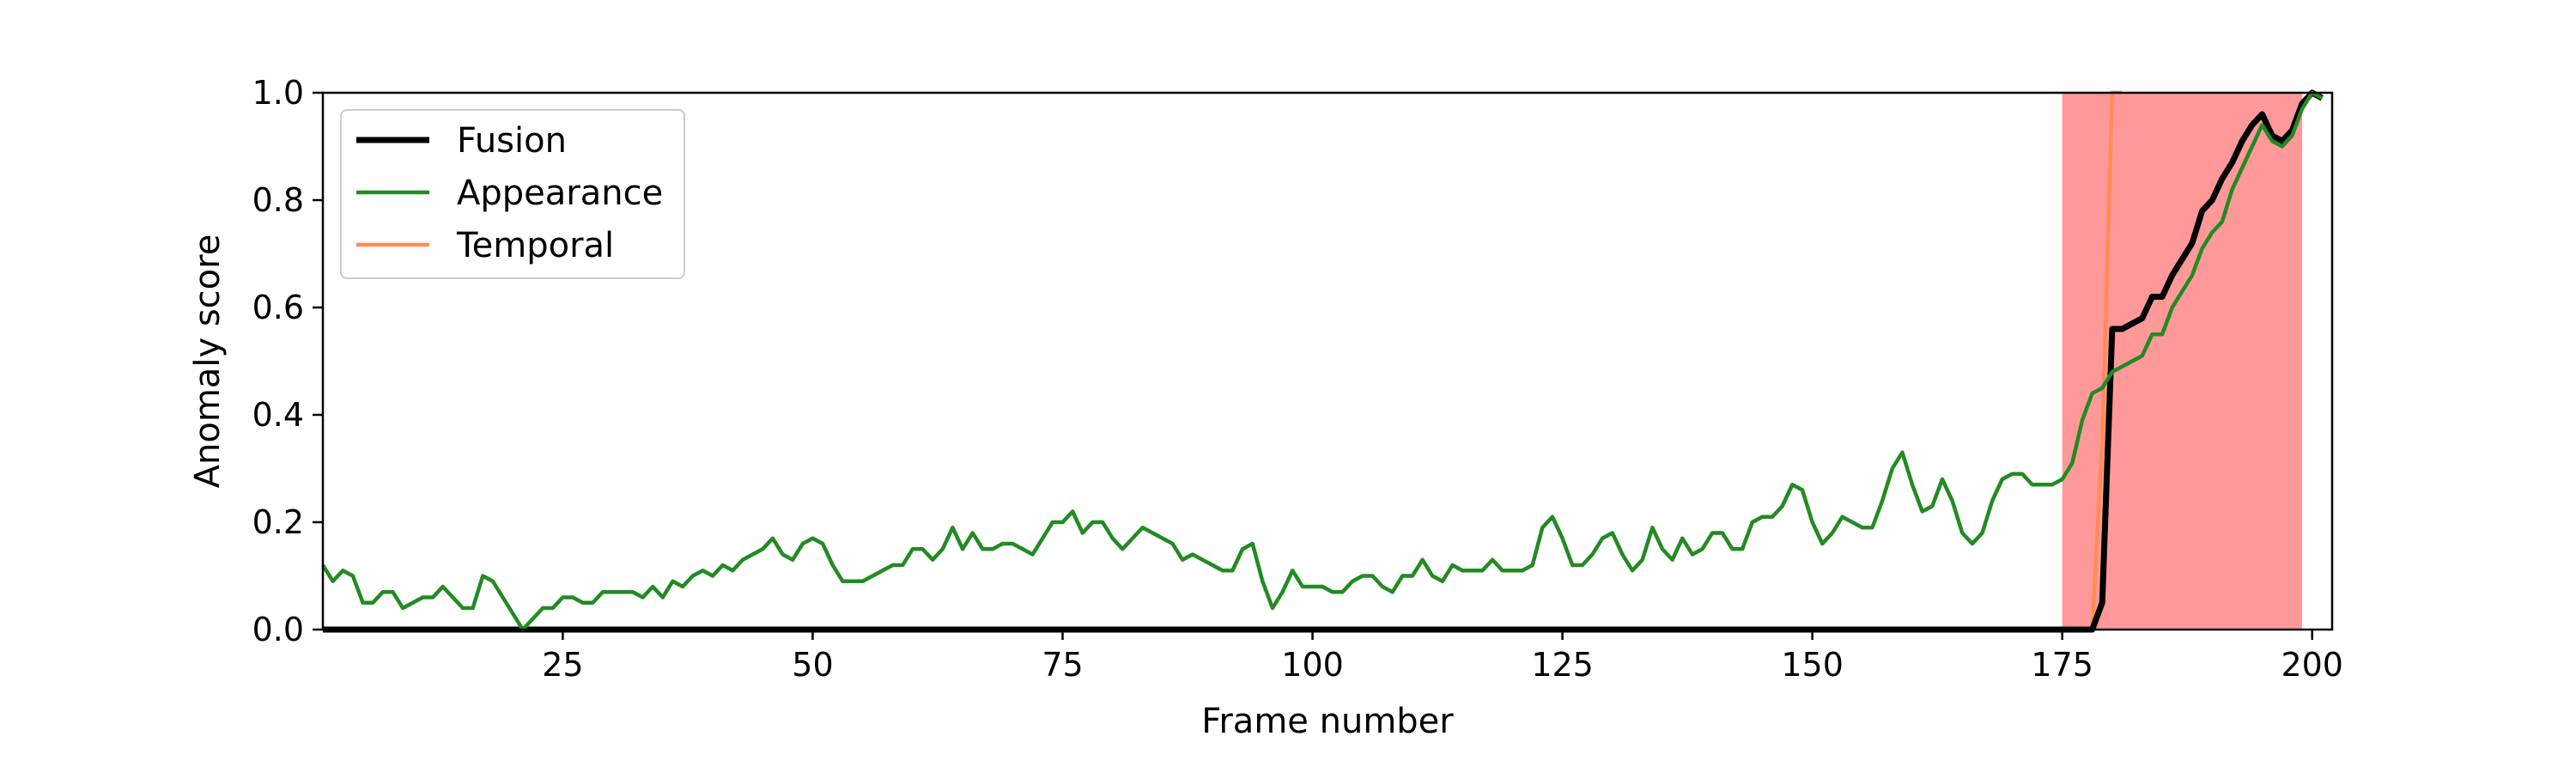 The height and width of the screenshot is (773, 2576). I want to click on x-tick-label: 150, so click(1813, 665).